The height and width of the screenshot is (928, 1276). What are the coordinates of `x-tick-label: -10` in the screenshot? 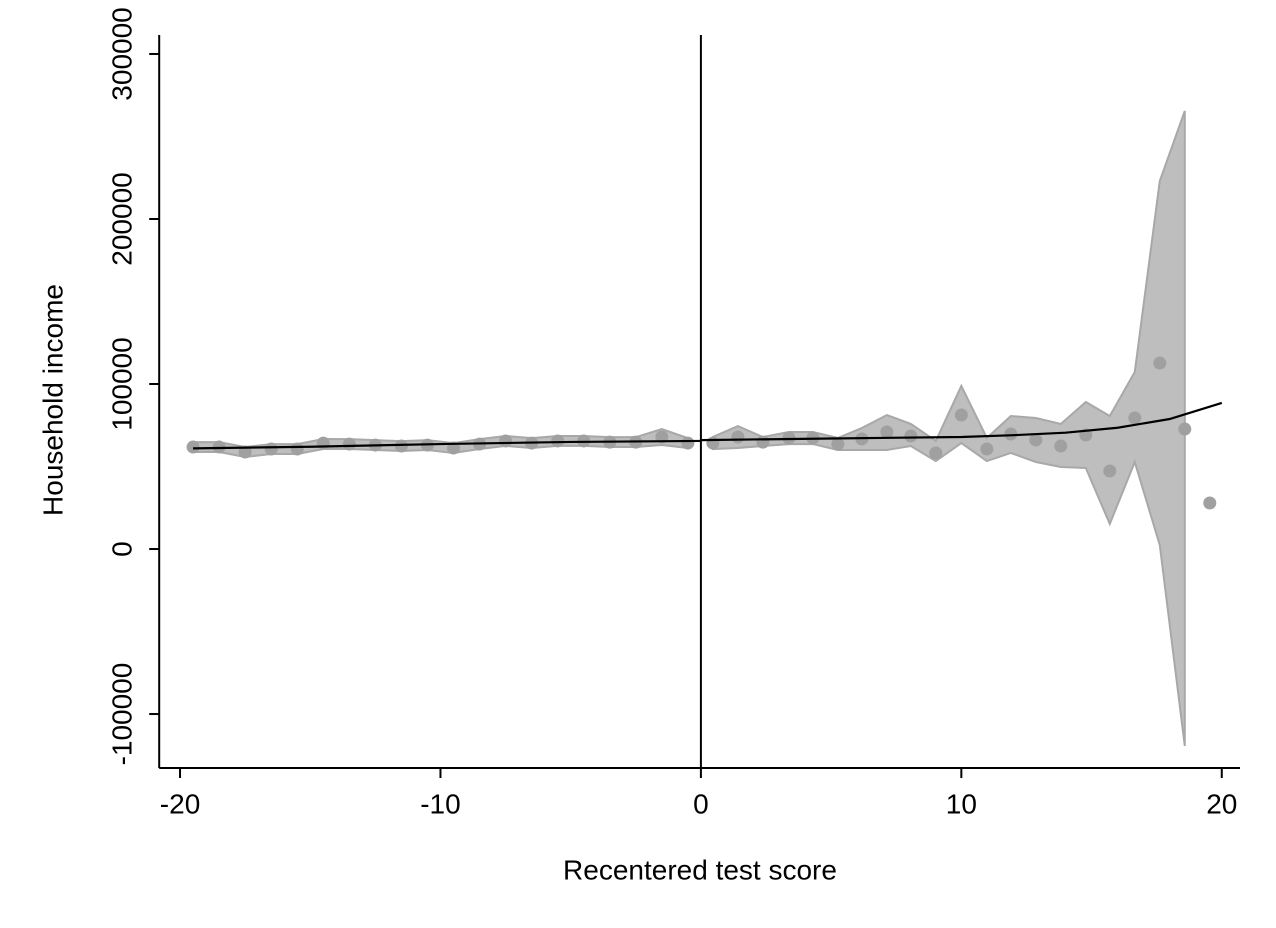 It's located at (440, 803).